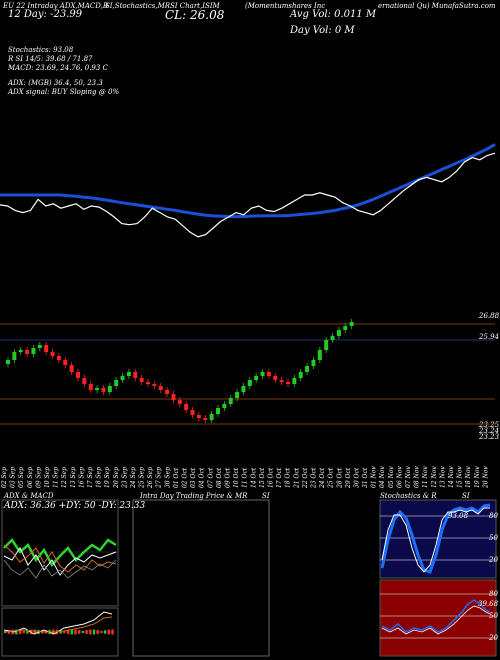 The height and width of the screenshot is (660, 500). I want to click on stochastics-readout: Stochastics: 93.08, so click(41, 50).